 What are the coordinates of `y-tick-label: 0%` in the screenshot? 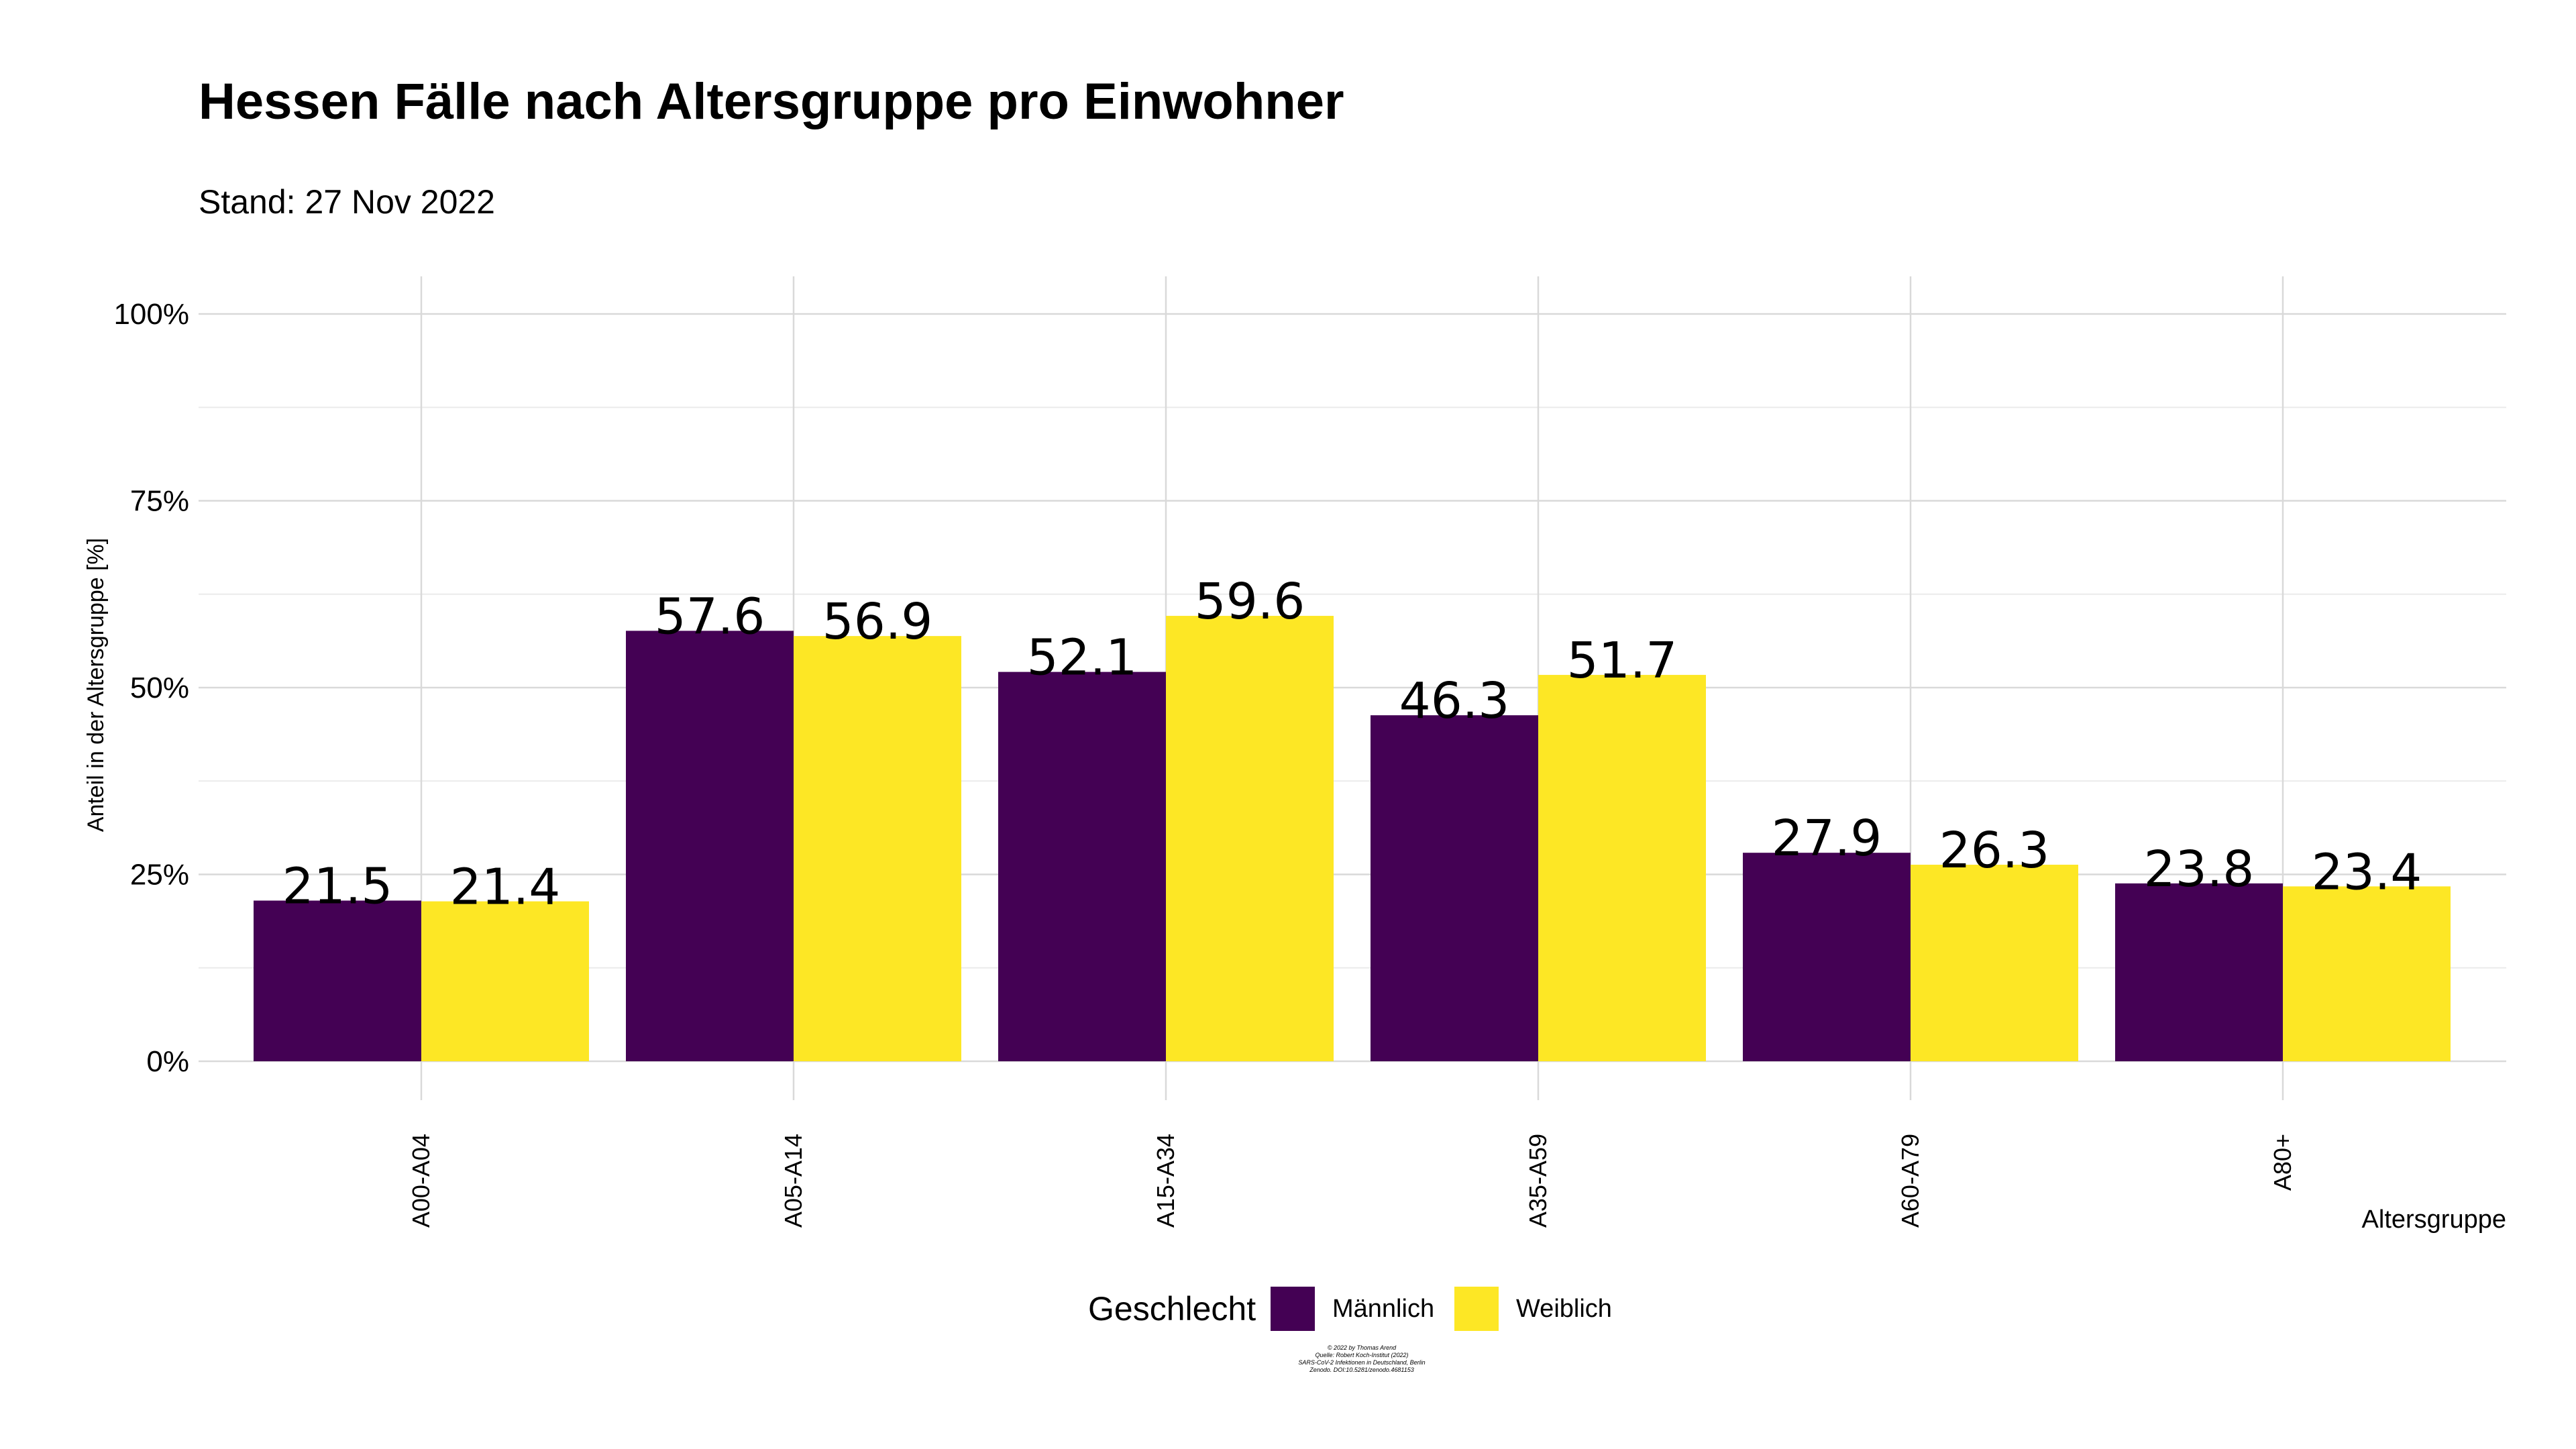 It's located at (167, 1061).